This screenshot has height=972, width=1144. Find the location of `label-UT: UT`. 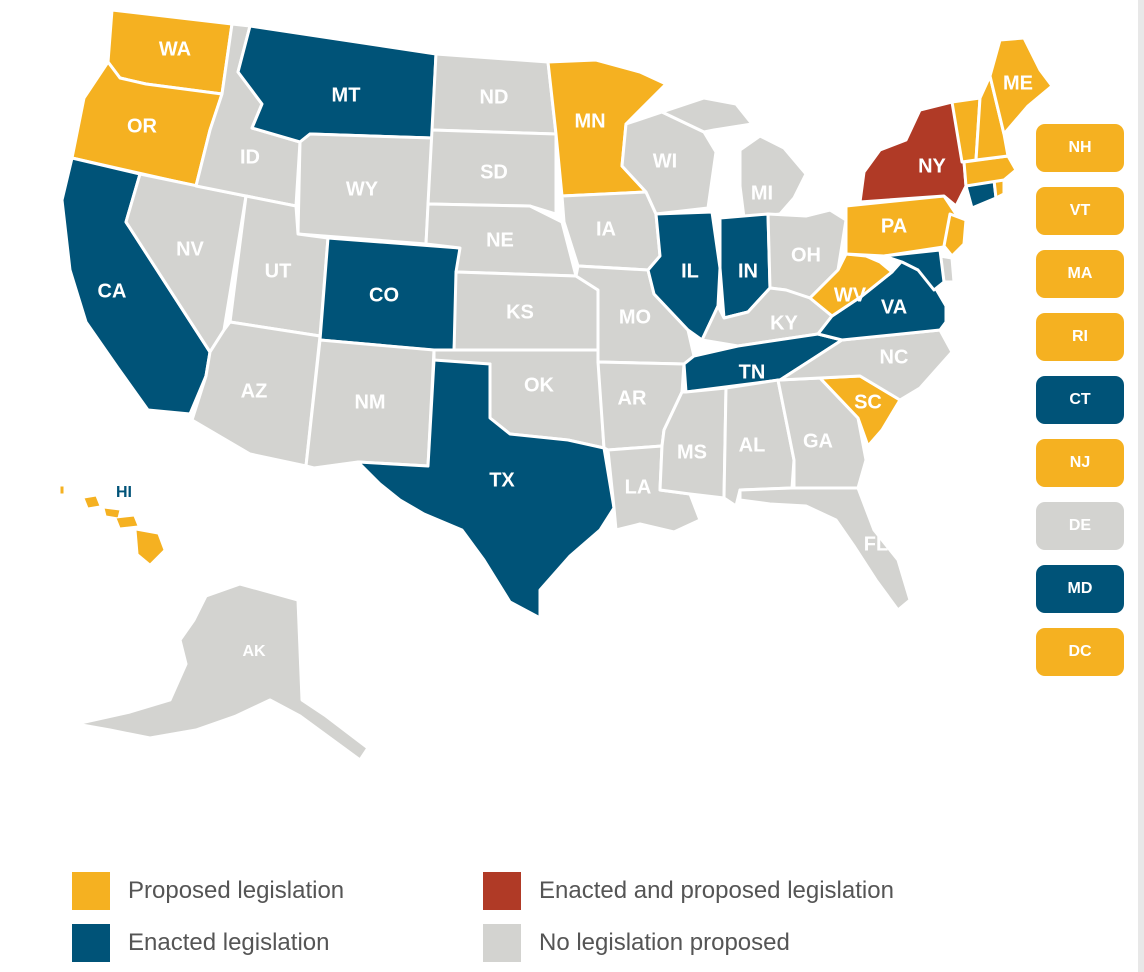

label-UT: UT is located at coordinates (278, 271).